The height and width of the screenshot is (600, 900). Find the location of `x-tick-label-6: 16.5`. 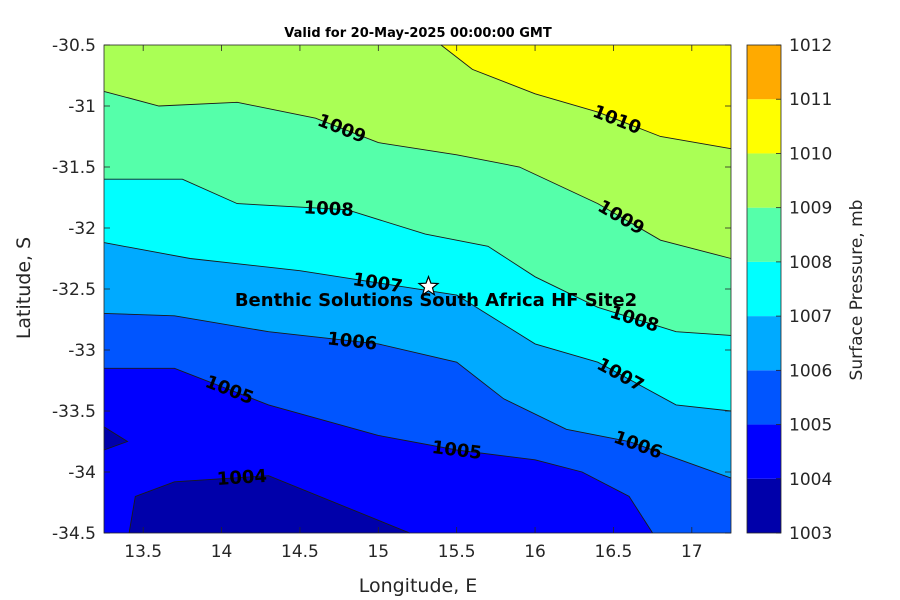

x-tick-label-6: 16.5 is located at coordinates (614, 552).